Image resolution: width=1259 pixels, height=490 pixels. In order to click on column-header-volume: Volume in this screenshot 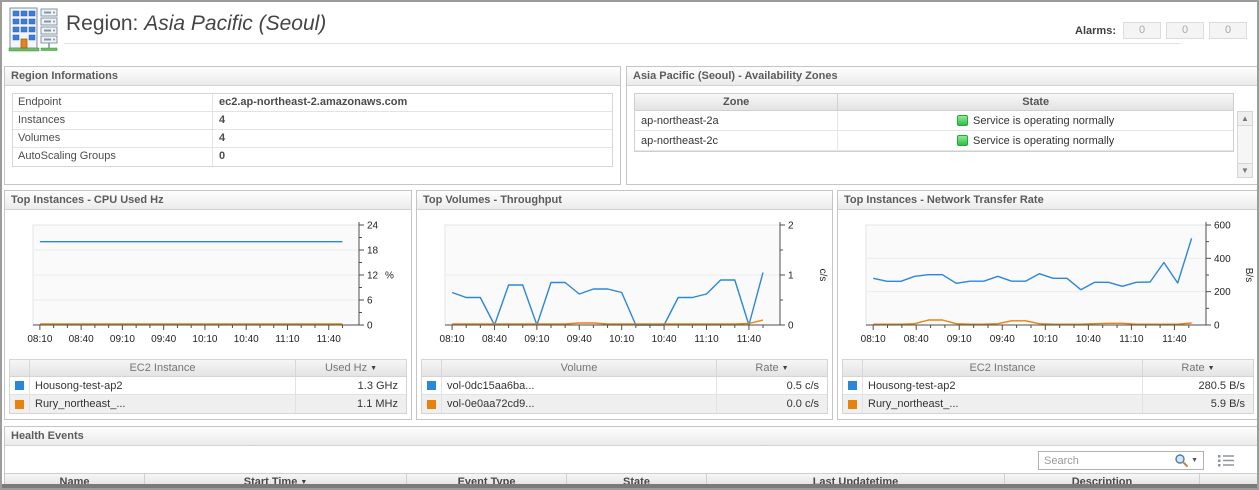, I will do `click(579, 368)`.